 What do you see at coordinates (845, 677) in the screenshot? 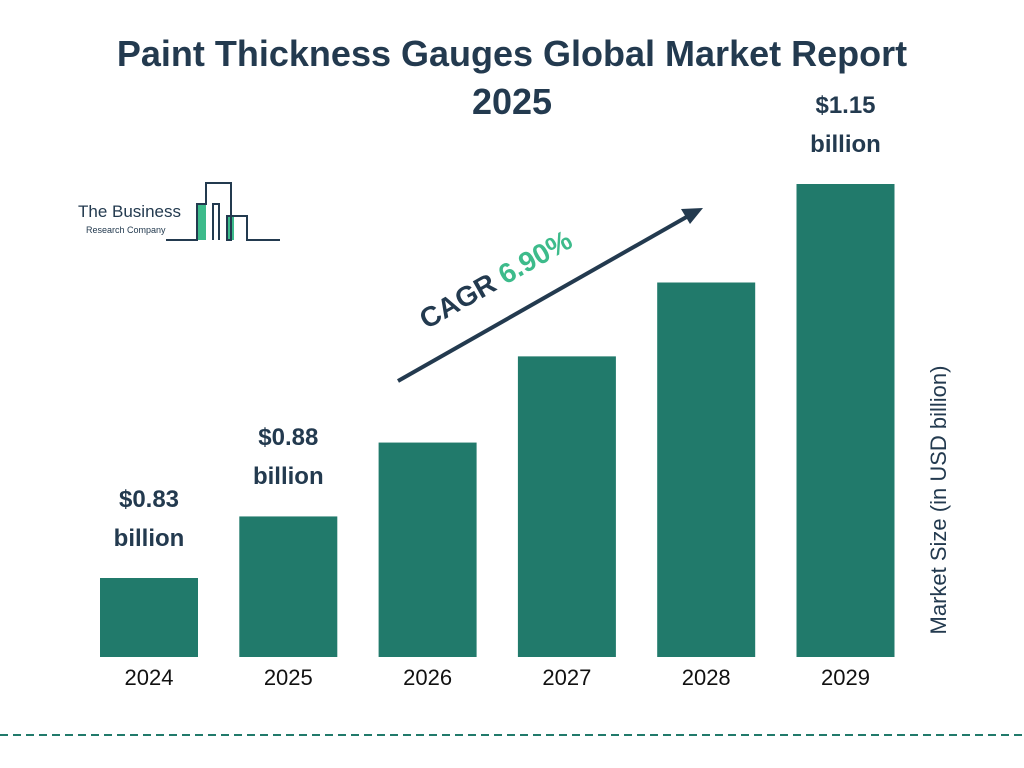
I see `x-tick-label: 2029` at bounding box center [845, 677].